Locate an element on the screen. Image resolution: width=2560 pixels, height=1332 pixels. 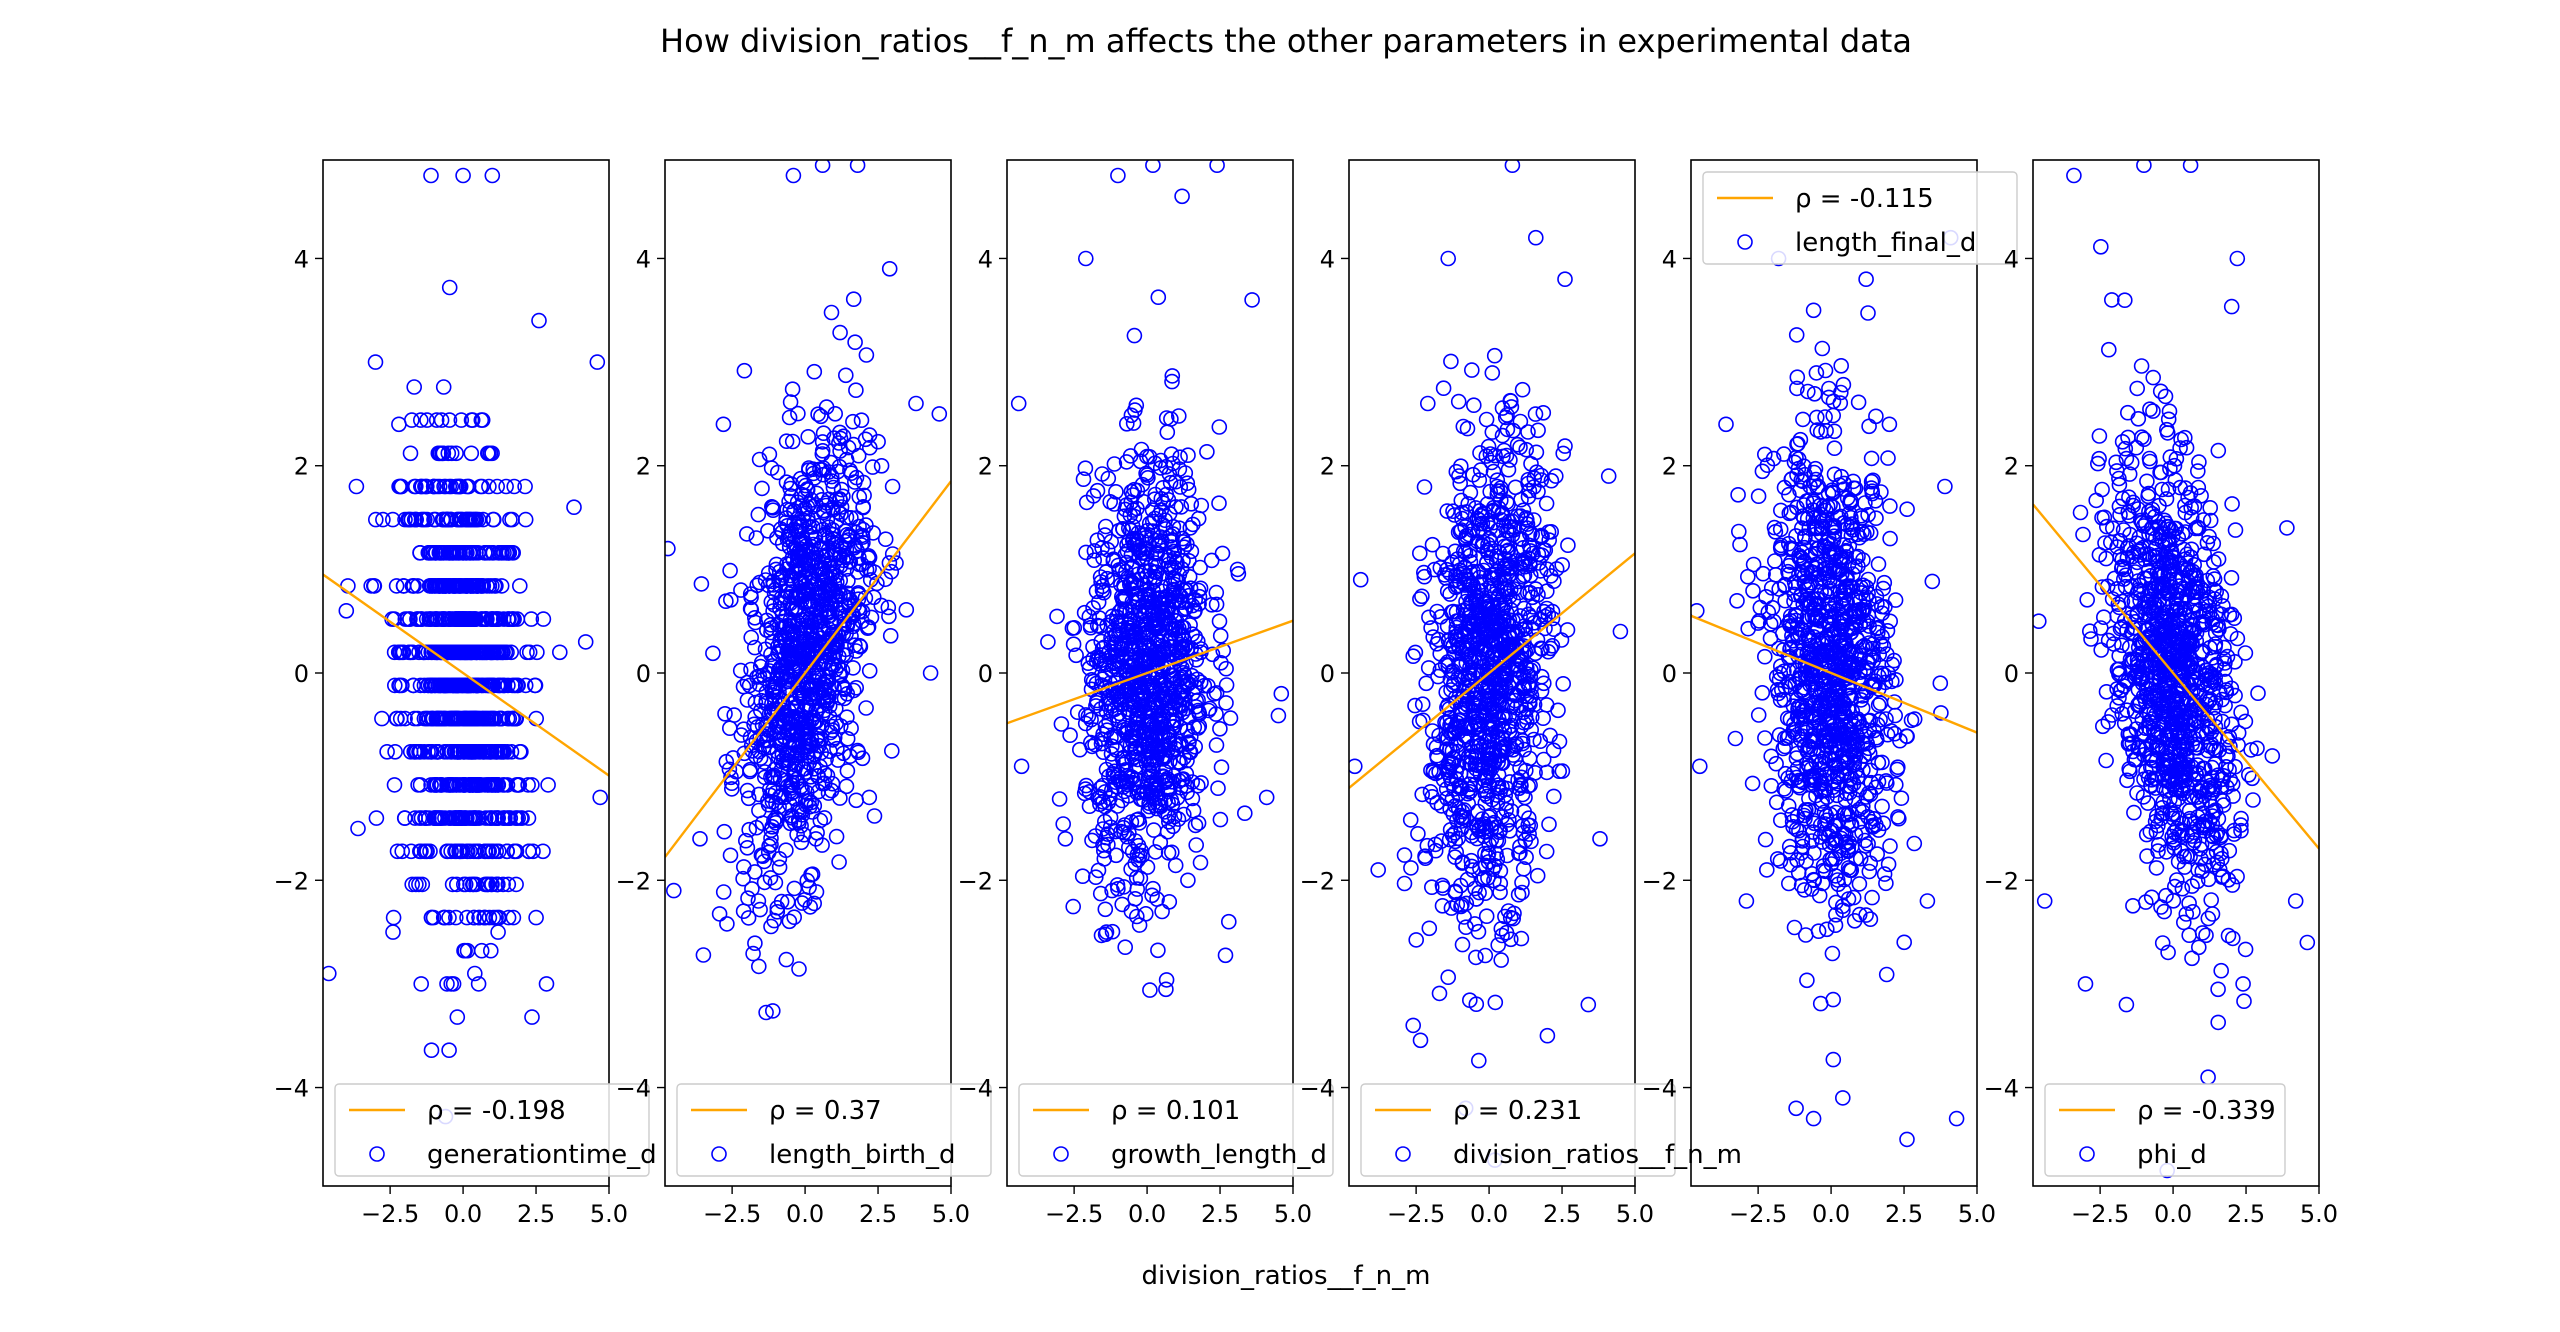
axes-frame is located at coordinates (466, 673).